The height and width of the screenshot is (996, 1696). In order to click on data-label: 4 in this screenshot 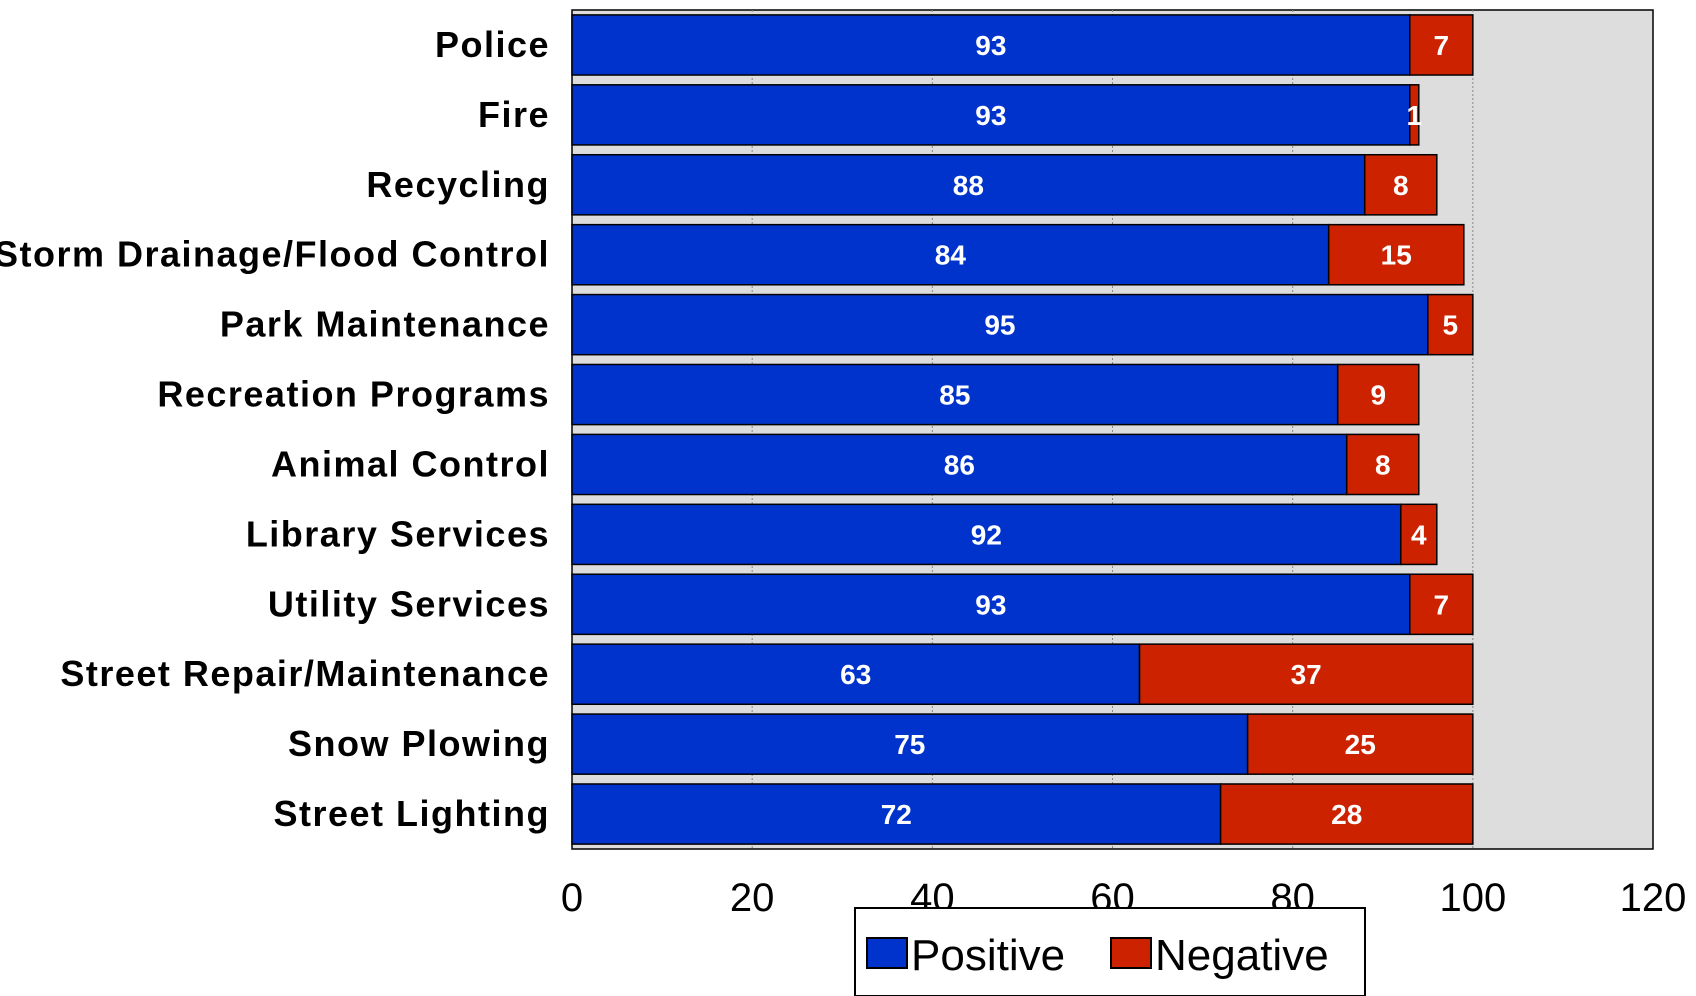, I will do `click(1419, 534)`.